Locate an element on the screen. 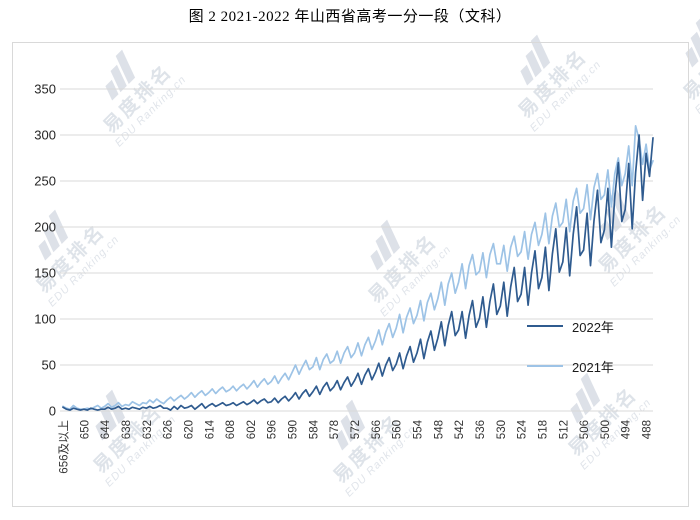  x-tick-label: 632 is located at coordinates (148, 429).